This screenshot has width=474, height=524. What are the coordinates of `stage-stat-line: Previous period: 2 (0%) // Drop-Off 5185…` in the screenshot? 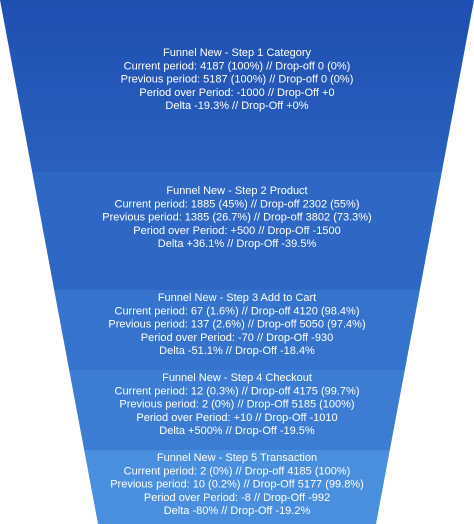 It's located at (236, 405).